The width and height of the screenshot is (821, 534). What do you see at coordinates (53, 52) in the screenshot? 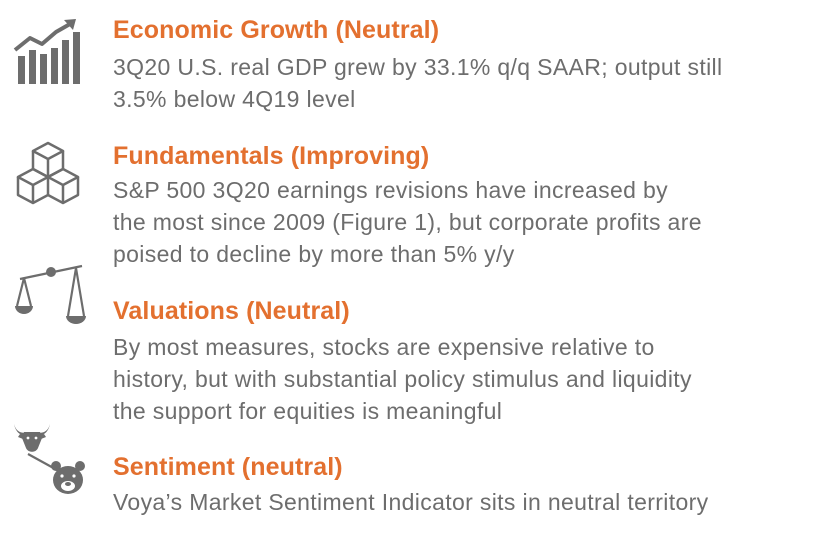
I see `bar-chart-growth-icon` at bounding box center [53, 52].